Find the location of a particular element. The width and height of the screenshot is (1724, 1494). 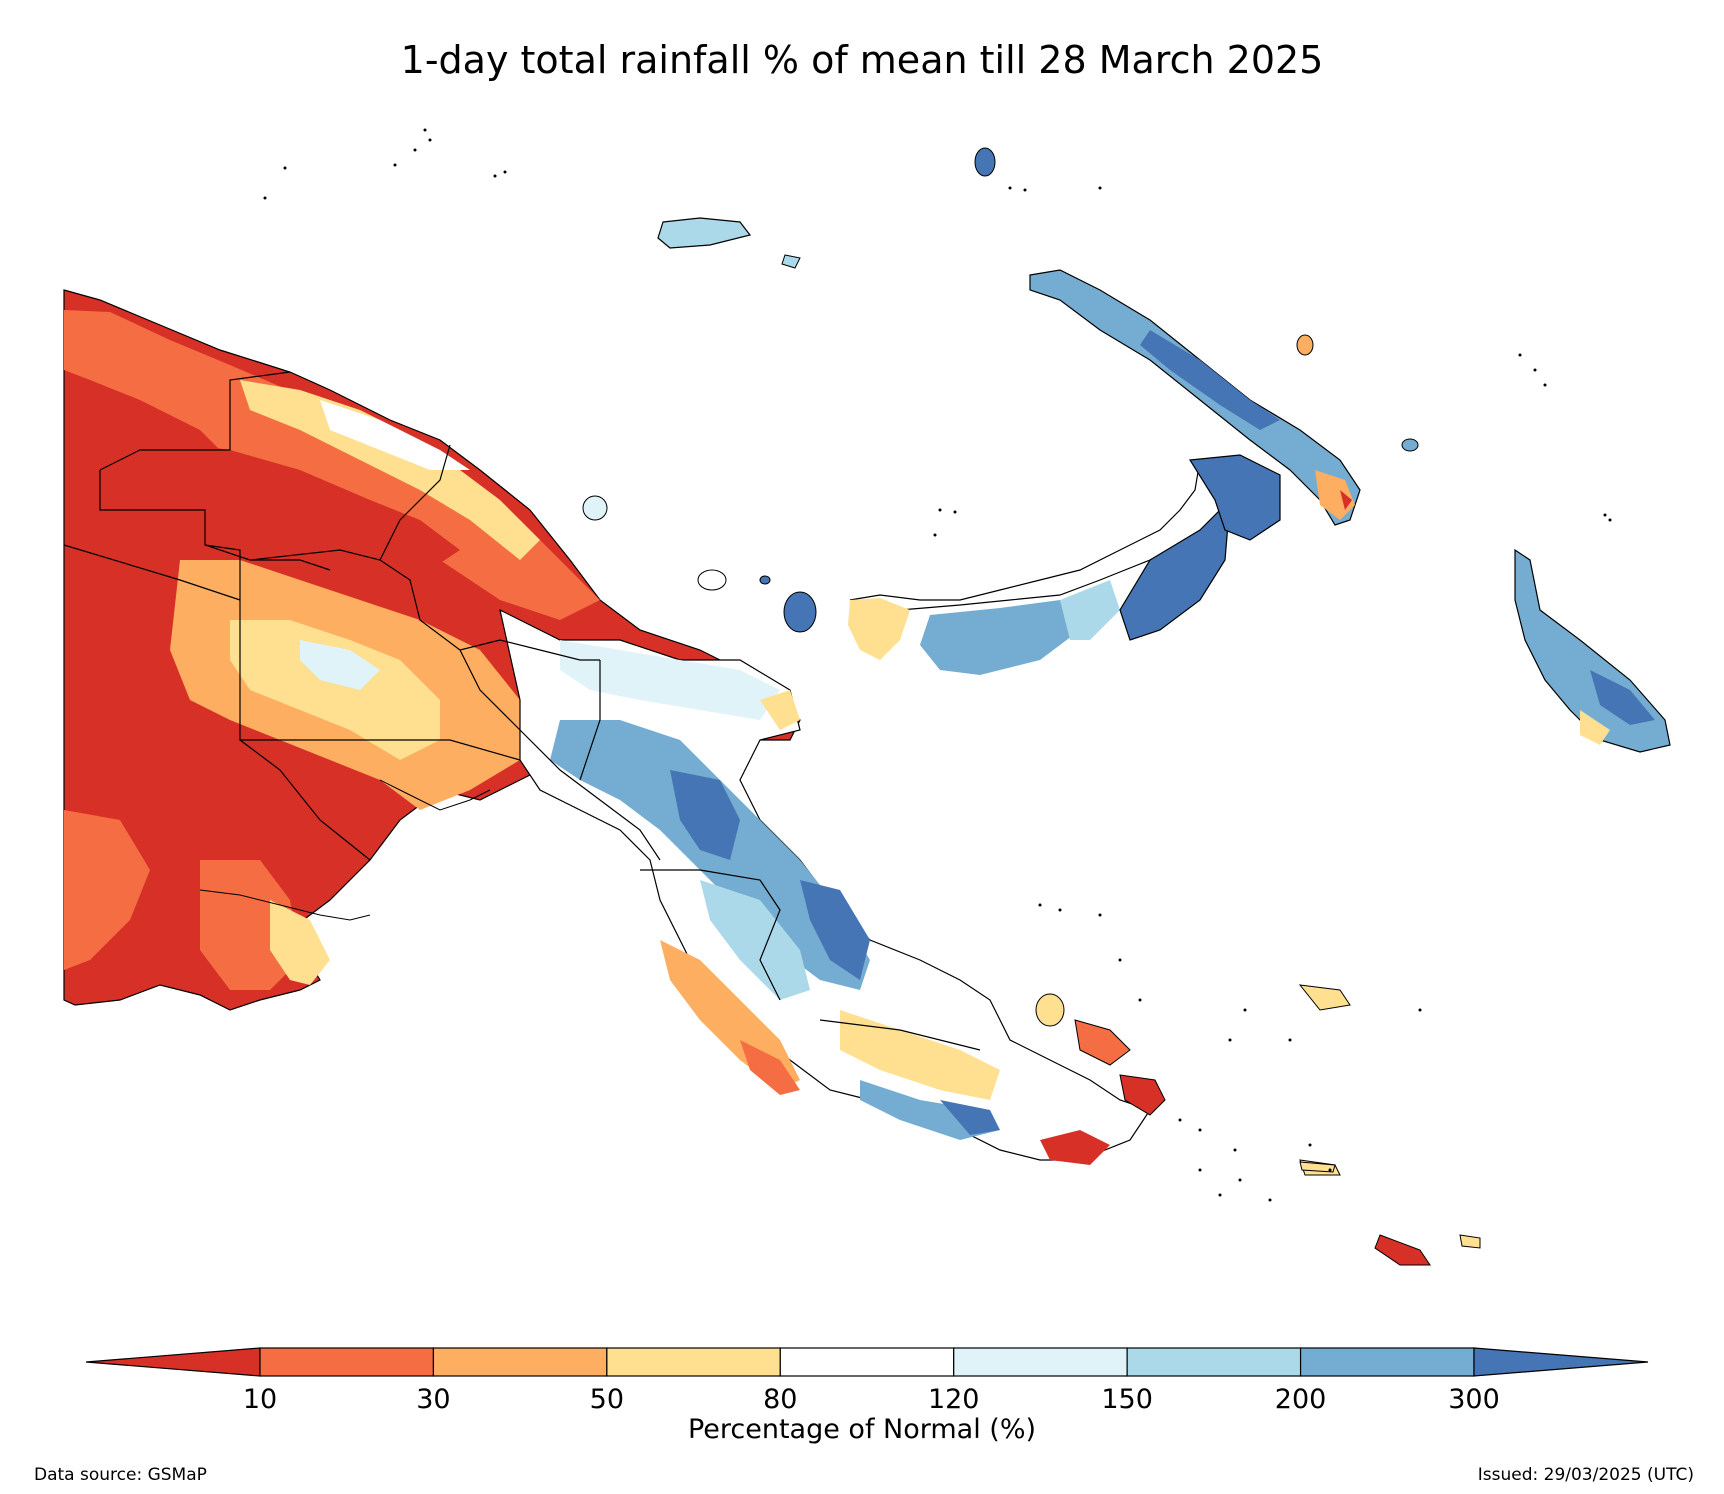

colorbar-extend-high is located at coordinates (1561, 1362).